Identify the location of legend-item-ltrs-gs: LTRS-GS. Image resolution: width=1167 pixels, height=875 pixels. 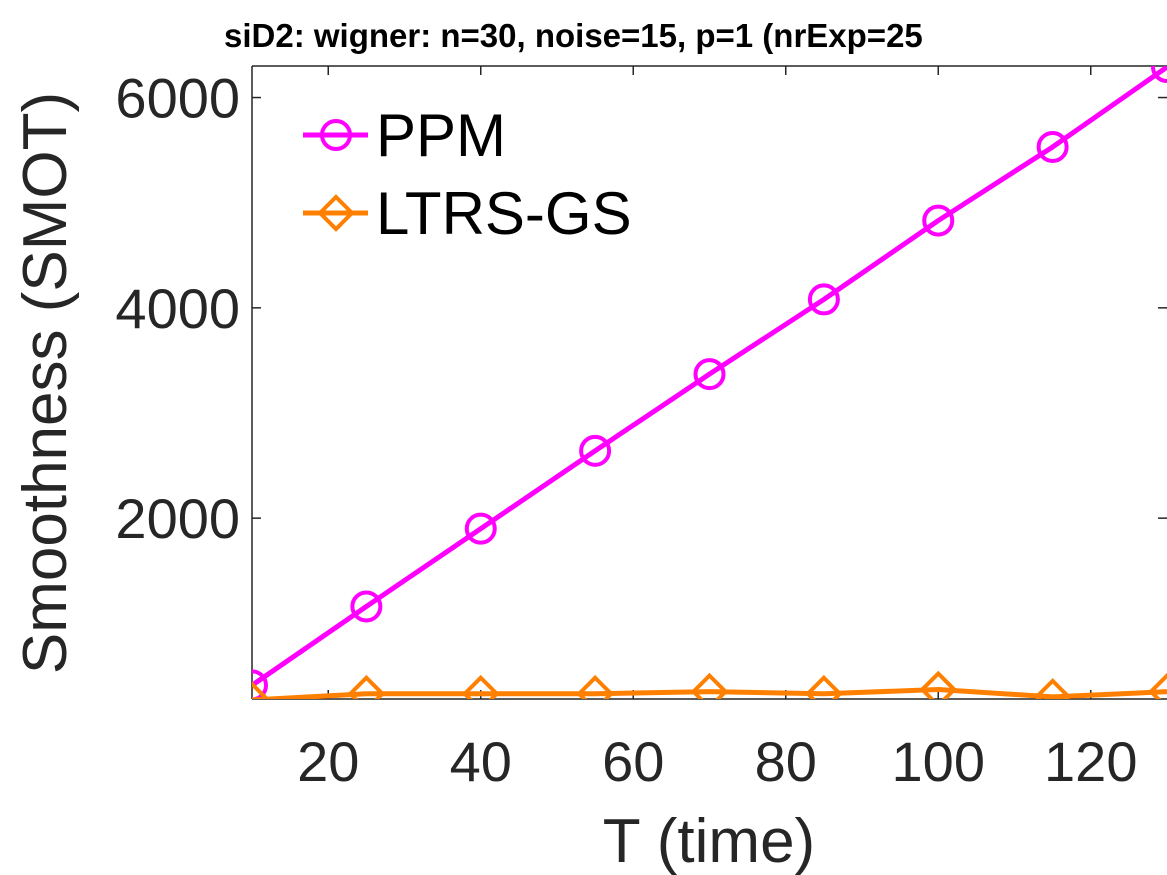
(467, 213).